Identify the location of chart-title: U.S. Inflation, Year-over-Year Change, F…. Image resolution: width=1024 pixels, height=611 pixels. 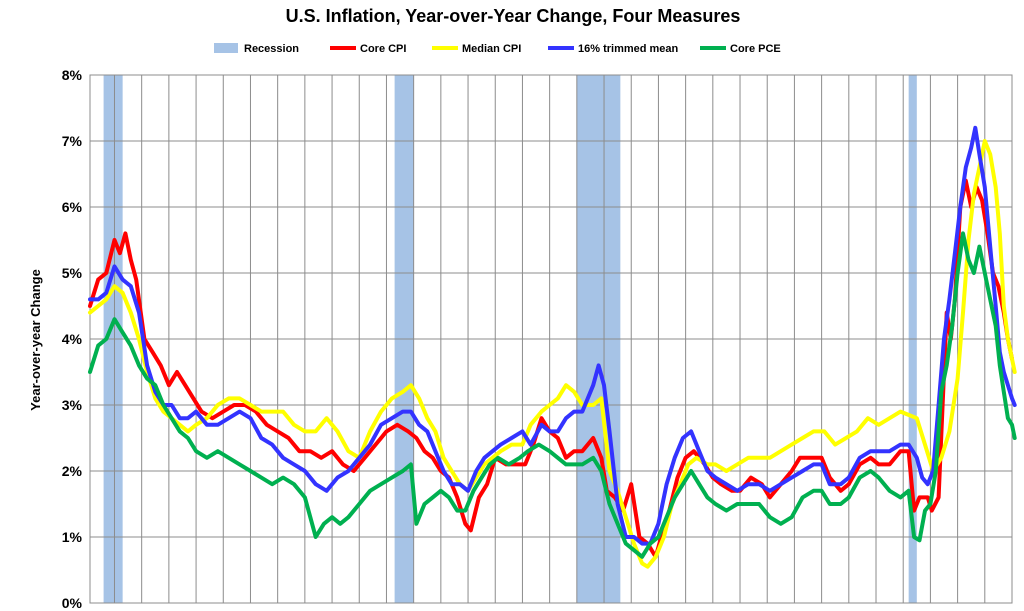
(513, 16).